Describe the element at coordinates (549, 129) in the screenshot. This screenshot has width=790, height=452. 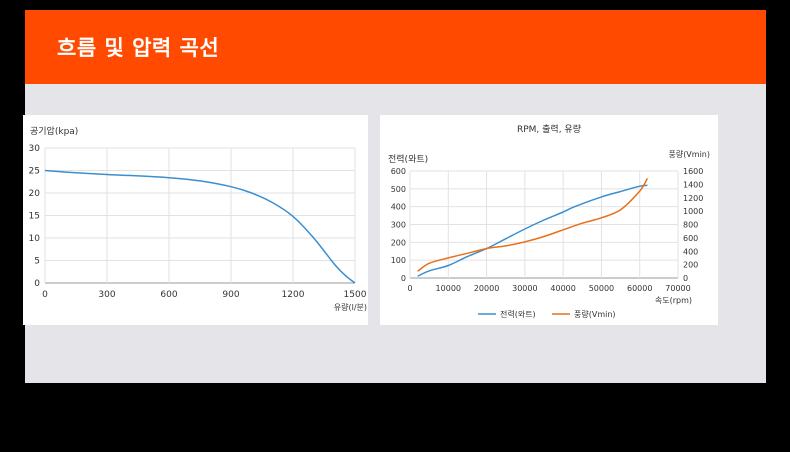
I see `chart-title: RPM, 출력, 유량` at that location.